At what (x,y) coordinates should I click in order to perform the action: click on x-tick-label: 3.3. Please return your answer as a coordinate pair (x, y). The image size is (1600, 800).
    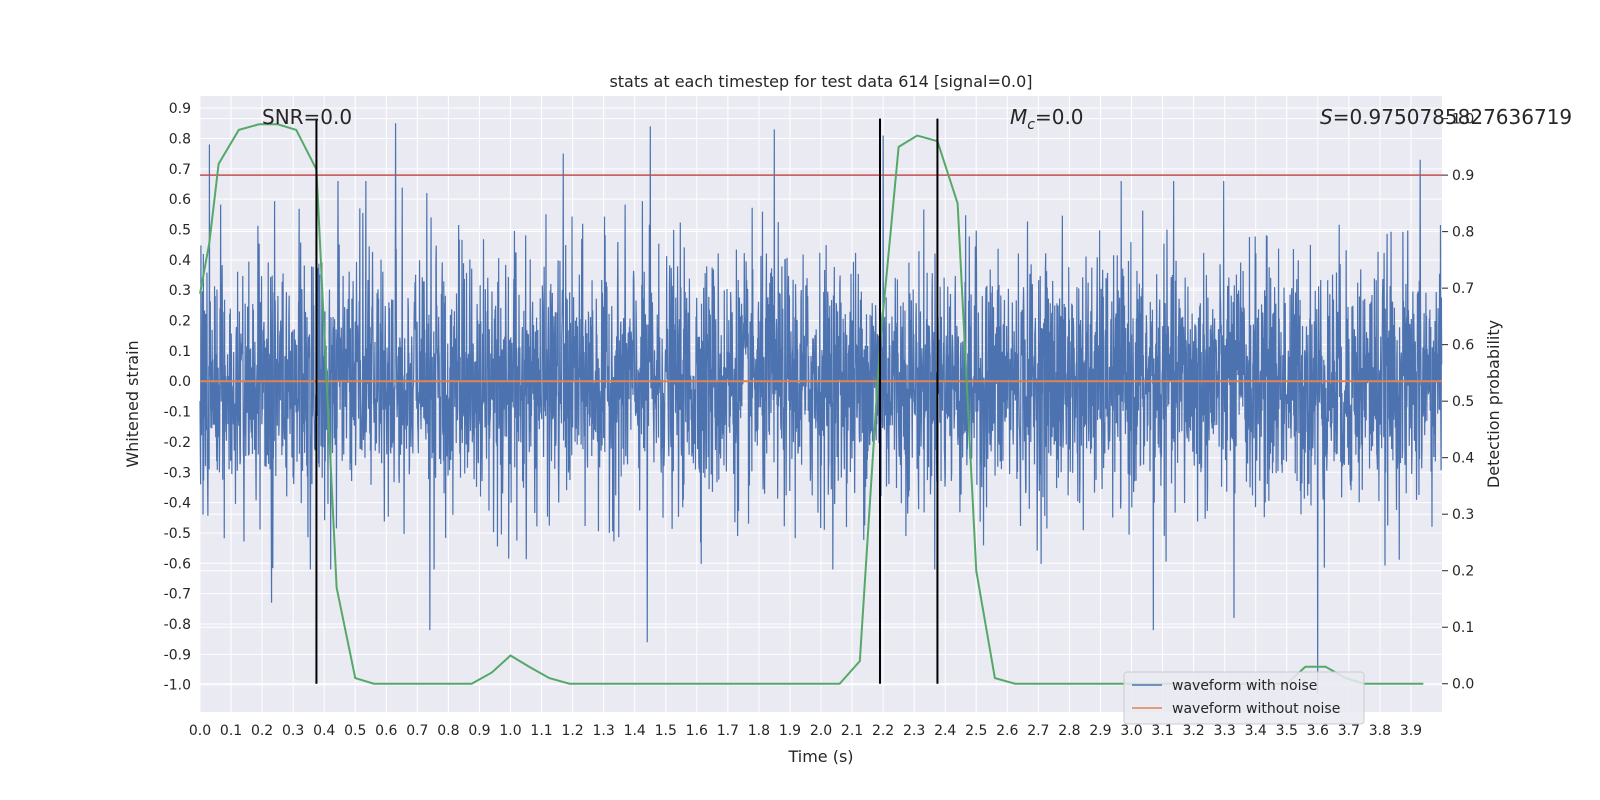
    Looking at the image, I should click on (1225, 731).